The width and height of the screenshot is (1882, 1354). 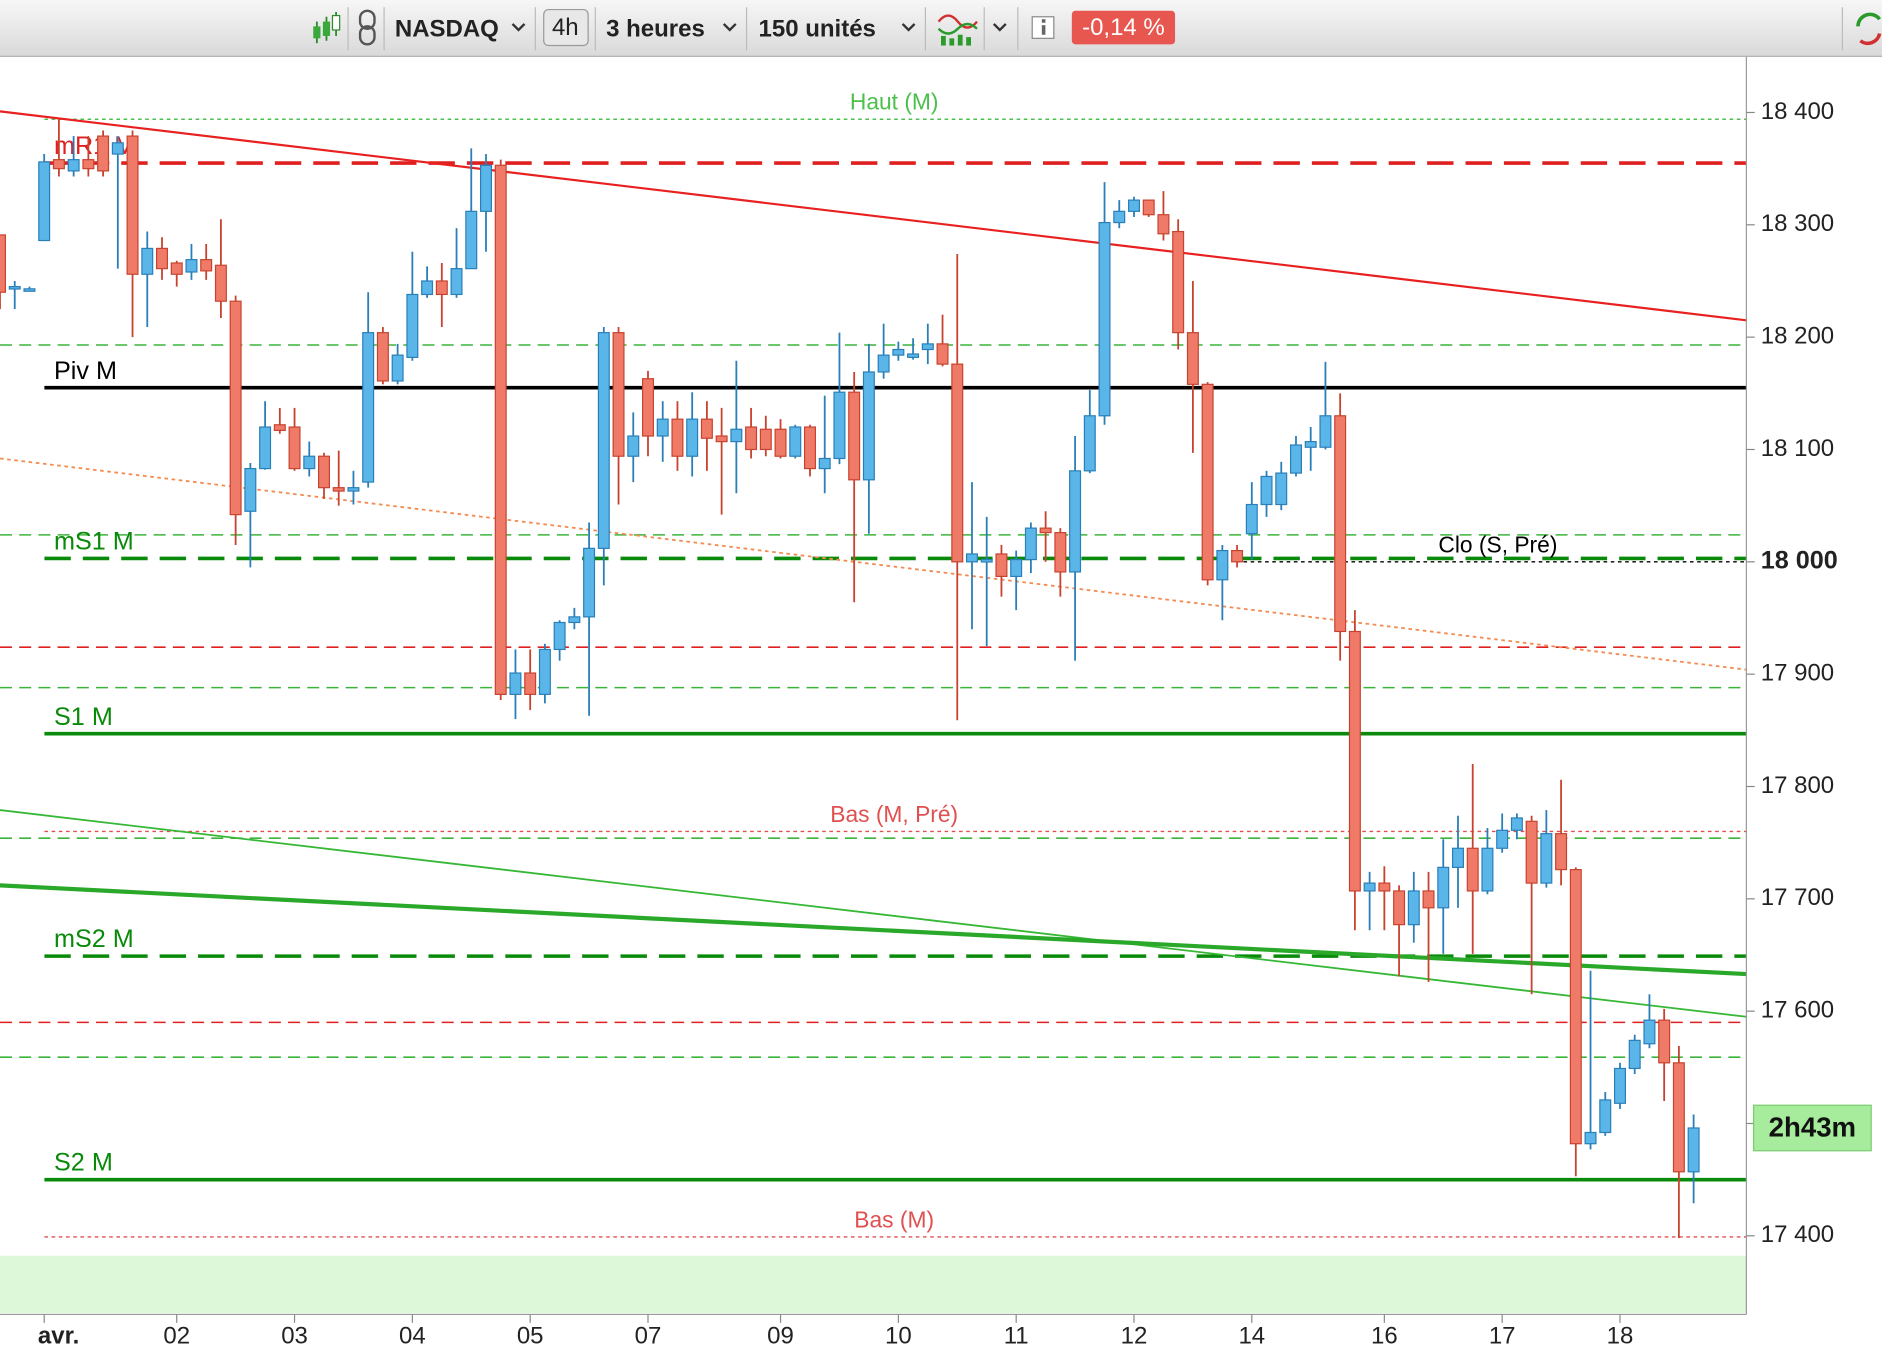 I want to click on y-tick-label: 18 000, so click(x=1799, y=560).